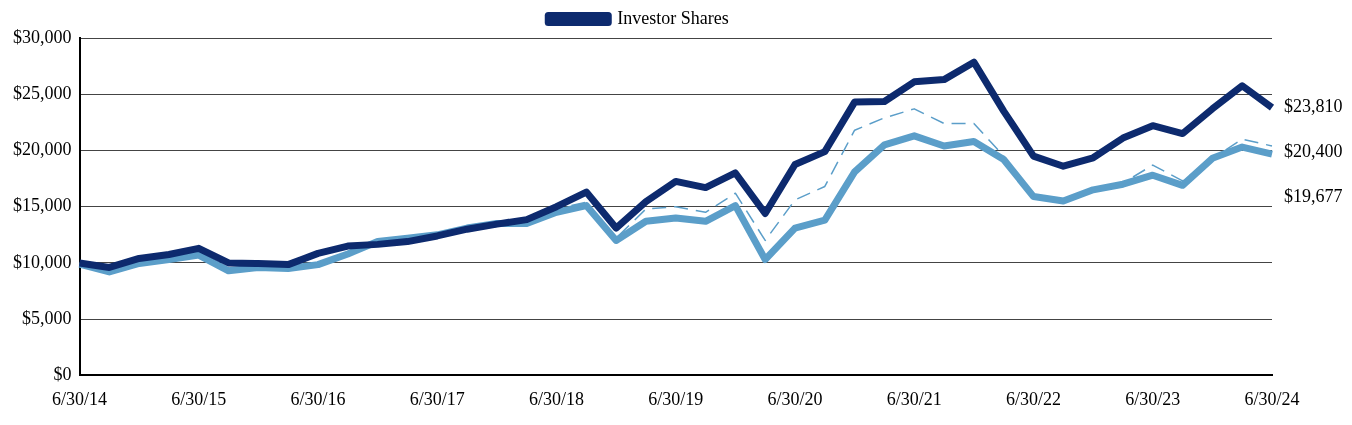  Describe the element at coordinates (62, 374) in the screenshot. I see `y-tick-label: $0` at that location.